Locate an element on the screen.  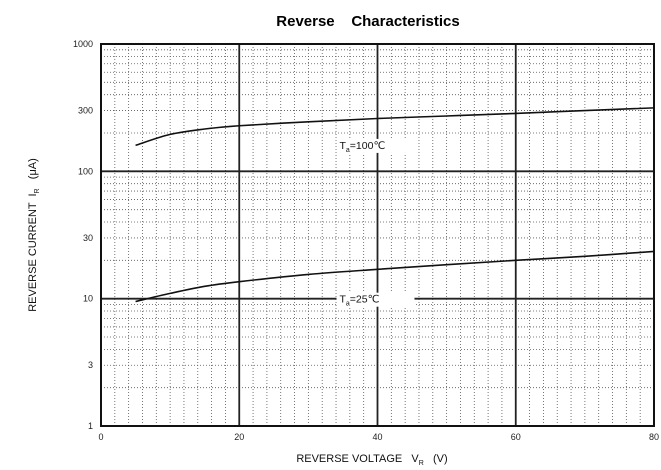
y-tick-label: 1 is located at coordinates (90, 426).